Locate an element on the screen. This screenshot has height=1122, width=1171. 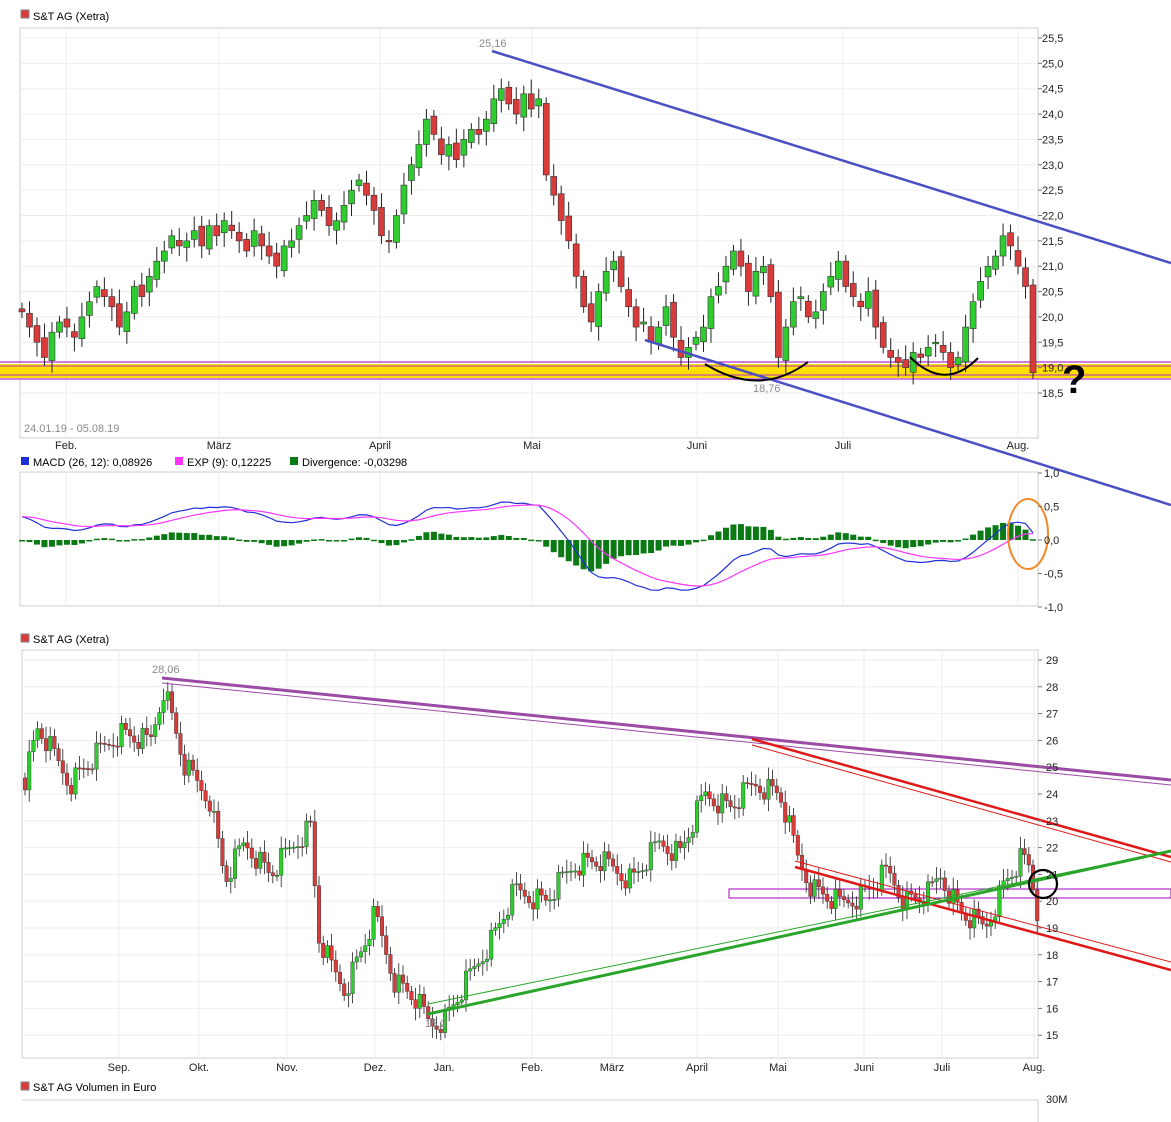
volume-legend: S&T AG Volumen in Euro is located at coordinates (94, 1088).